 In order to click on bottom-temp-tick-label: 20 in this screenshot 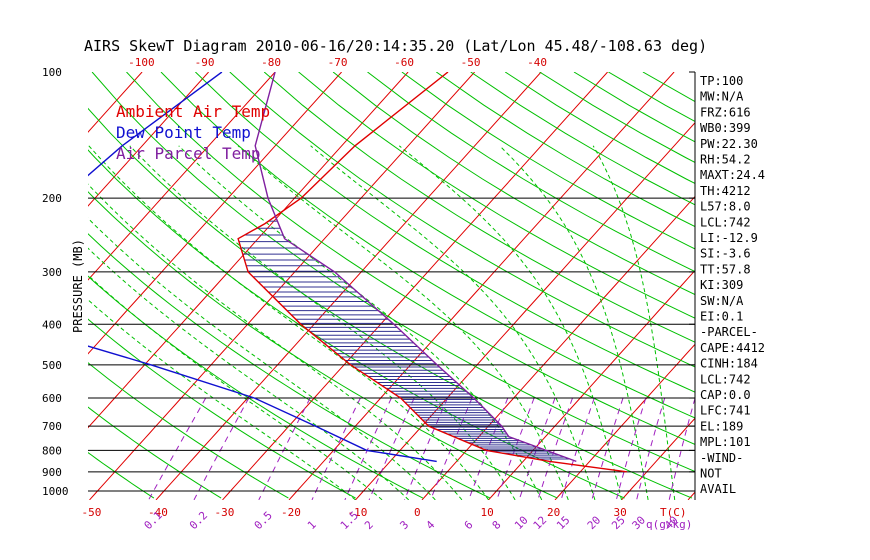, I will do `click(553, 512)`.